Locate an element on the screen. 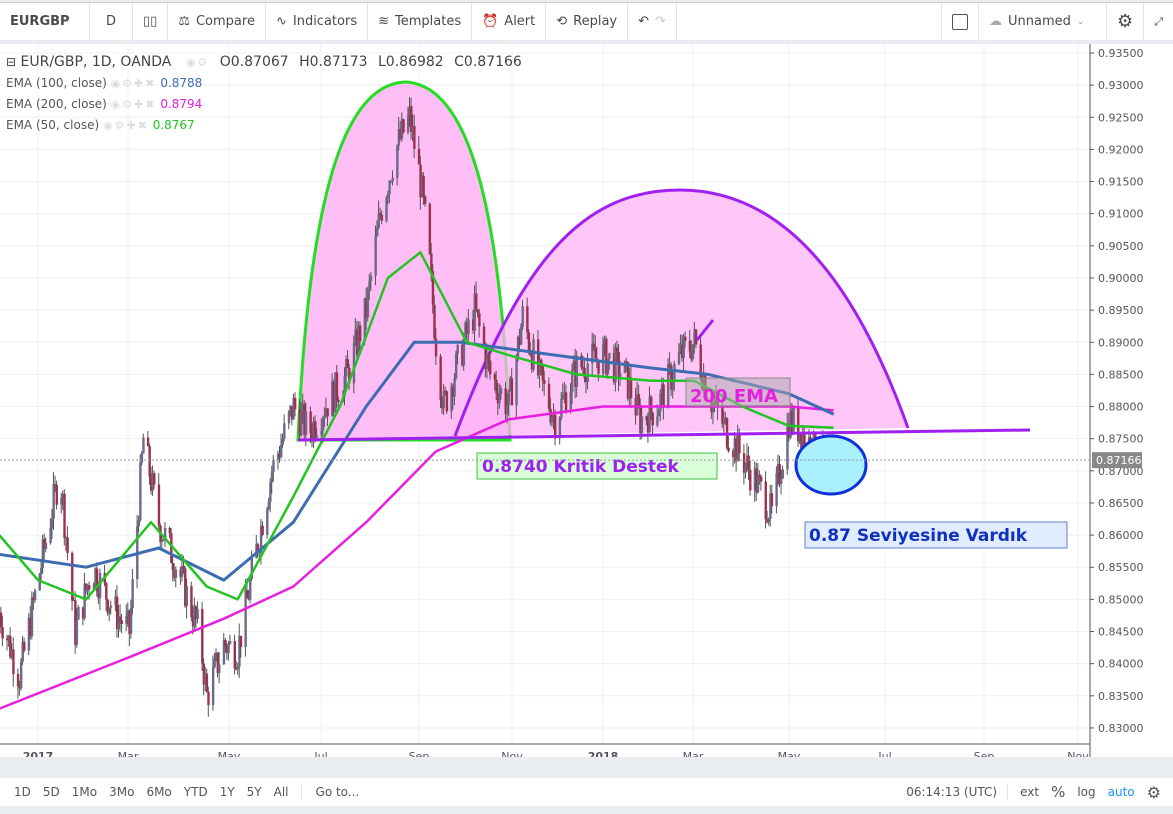 This screenshot has width=1173, height=814. compare-button: ⚖ Compare is located at coordinates (217, 21).